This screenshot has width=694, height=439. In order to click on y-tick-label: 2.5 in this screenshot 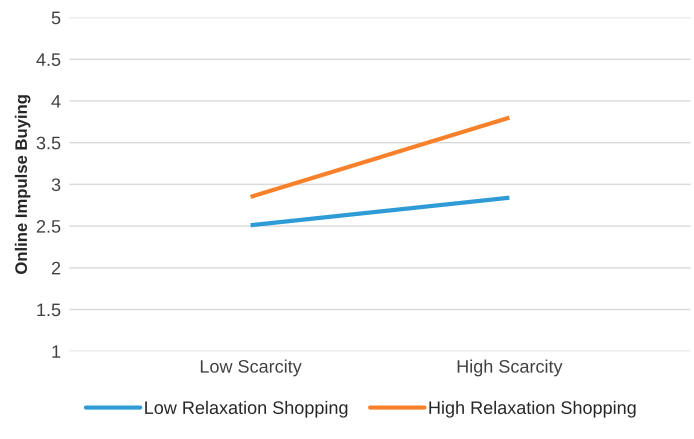, I will do `click(48, 226)`.